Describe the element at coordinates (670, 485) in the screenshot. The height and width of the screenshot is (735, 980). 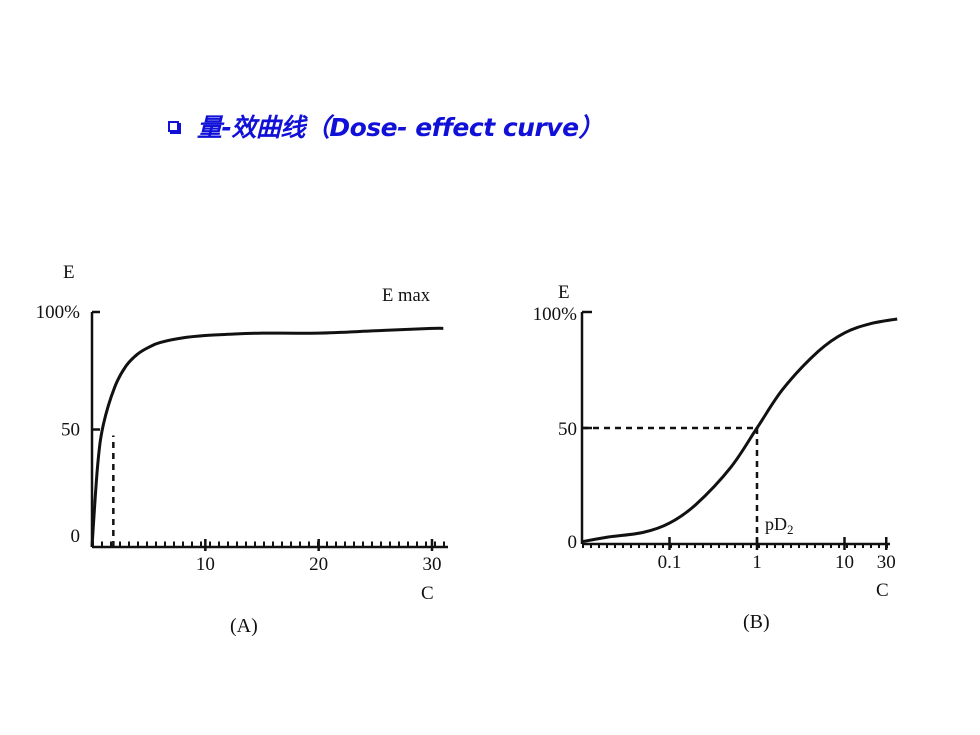
I see `panel-b-reference-line` at that location.